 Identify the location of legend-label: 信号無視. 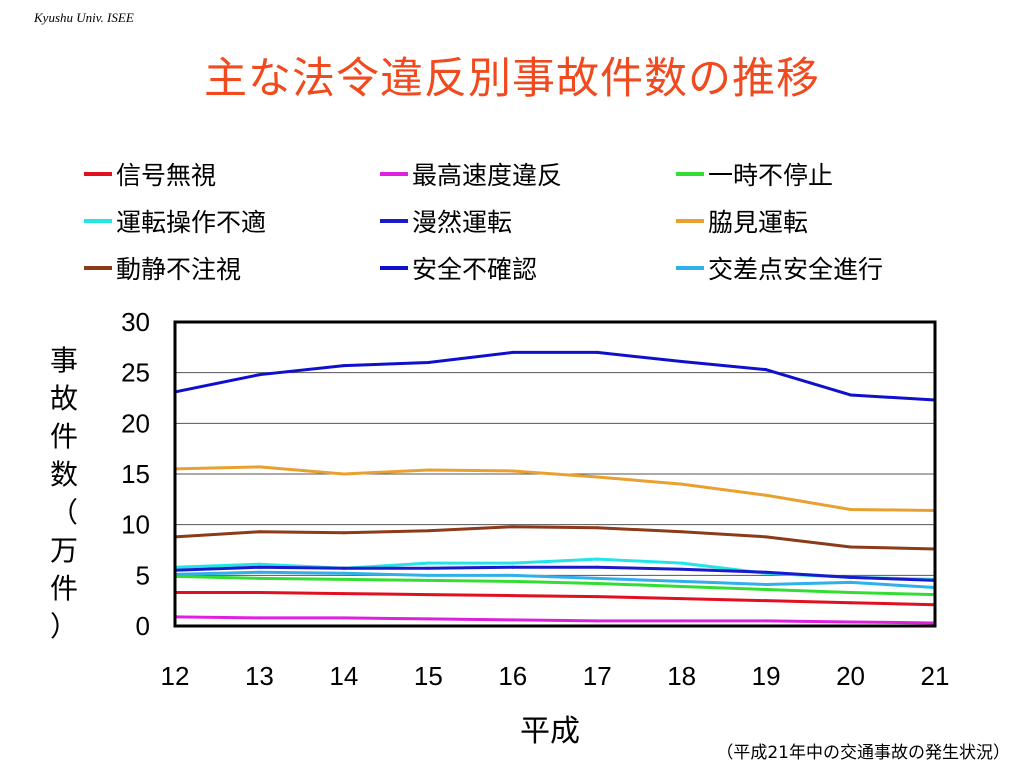
(166, 175).